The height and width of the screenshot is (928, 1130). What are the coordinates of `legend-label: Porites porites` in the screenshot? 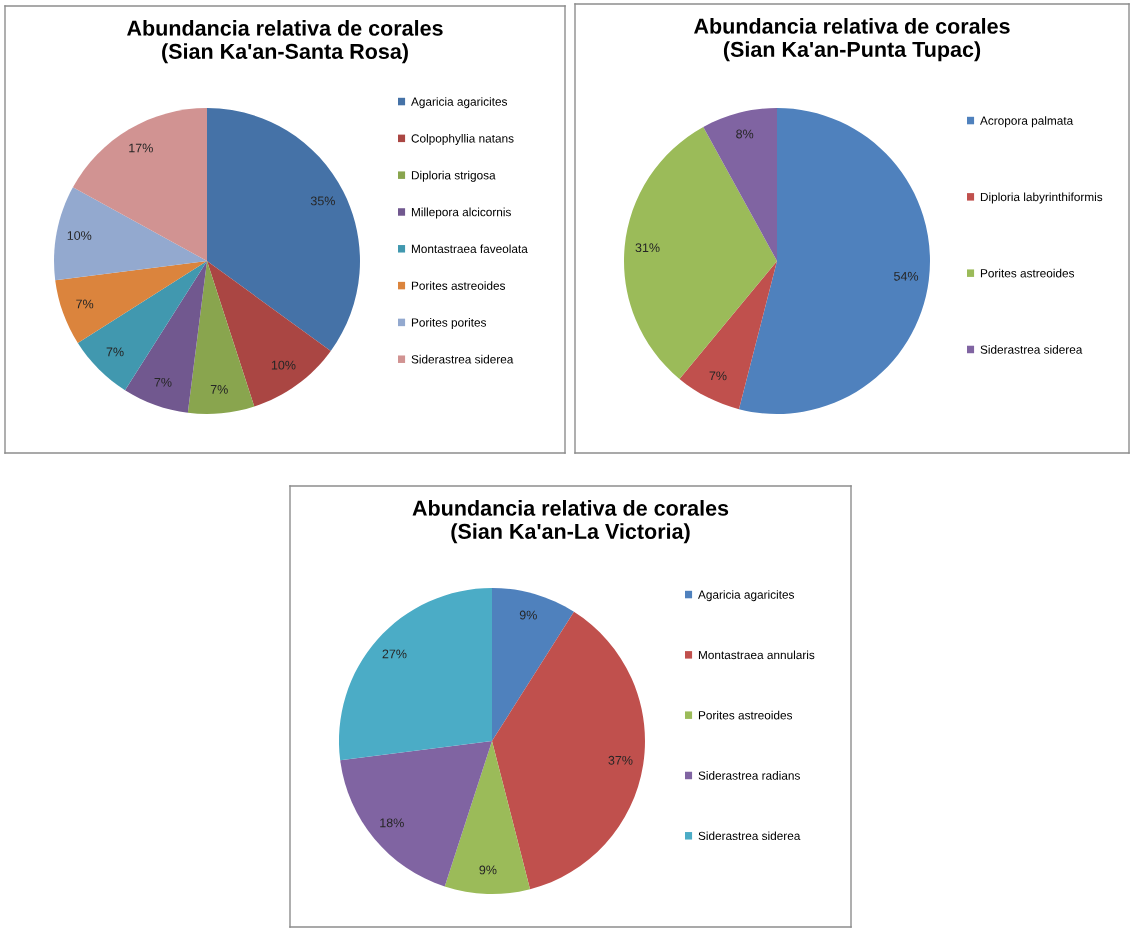 It's located at (449, 324).